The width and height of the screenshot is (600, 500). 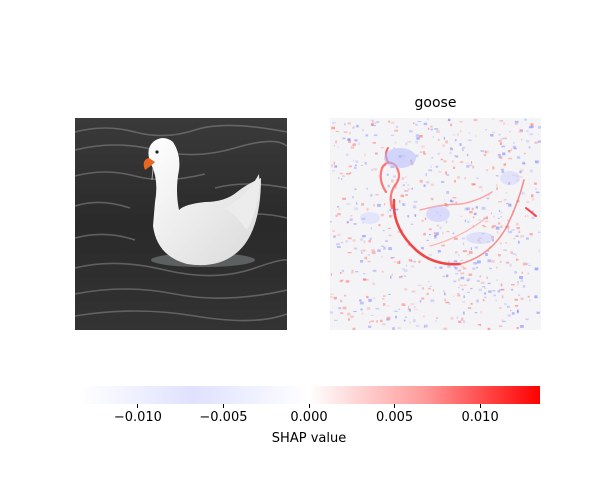 What do you see at coordinates (137, 417) in the screenshot?
I see `colorbar-tick-label: −0.010` at bounding box center [137, 417].